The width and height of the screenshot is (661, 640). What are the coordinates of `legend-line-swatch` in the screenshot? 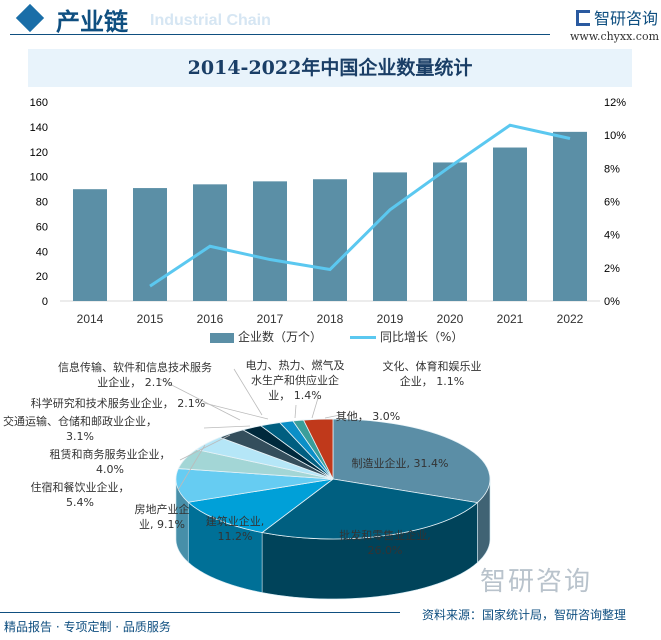 It's located at (363, 337).